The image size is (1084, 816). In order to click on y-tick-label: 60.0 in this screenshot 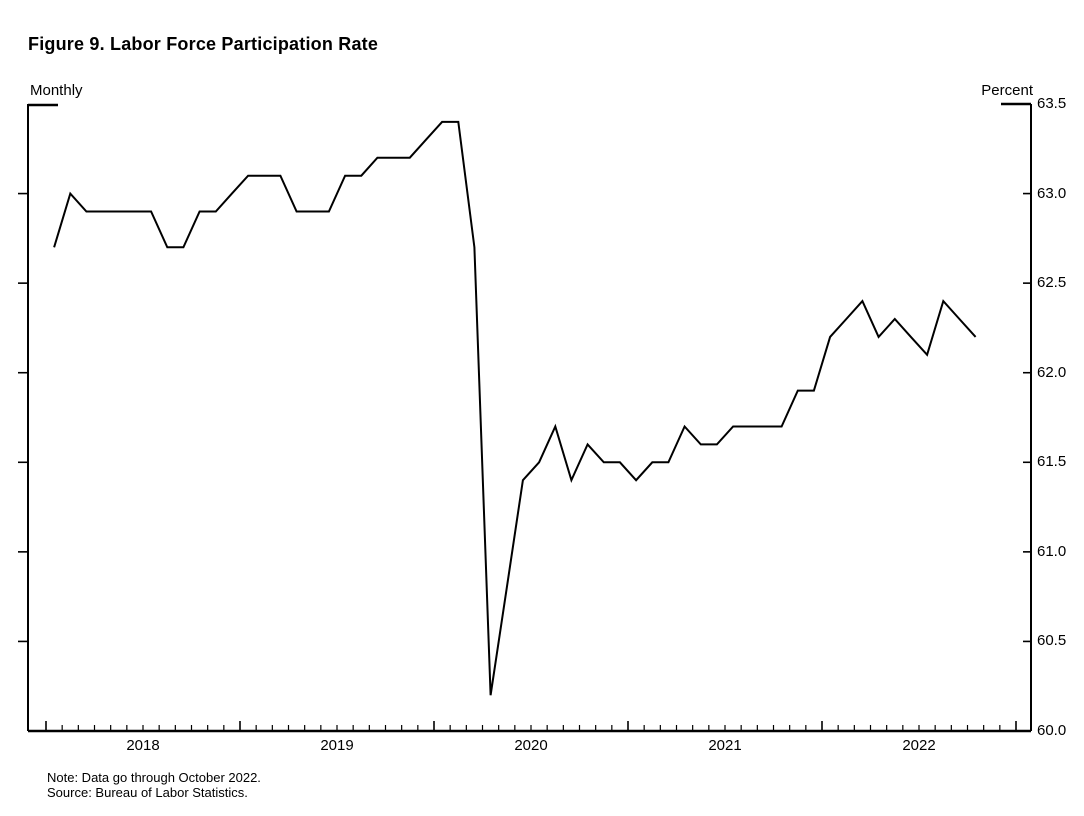, I will do `click(1052, 730)`.